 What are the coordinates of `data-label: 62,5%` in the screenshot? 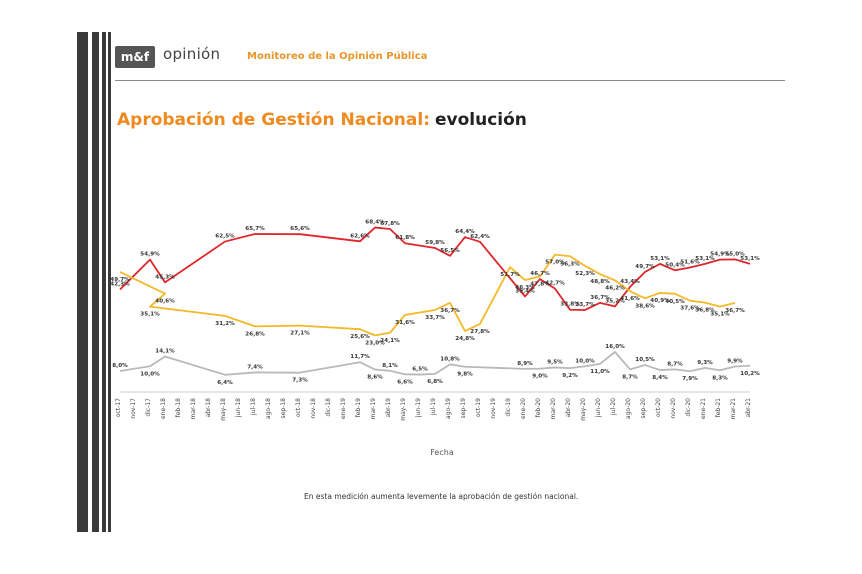 It's located at (225, 237).